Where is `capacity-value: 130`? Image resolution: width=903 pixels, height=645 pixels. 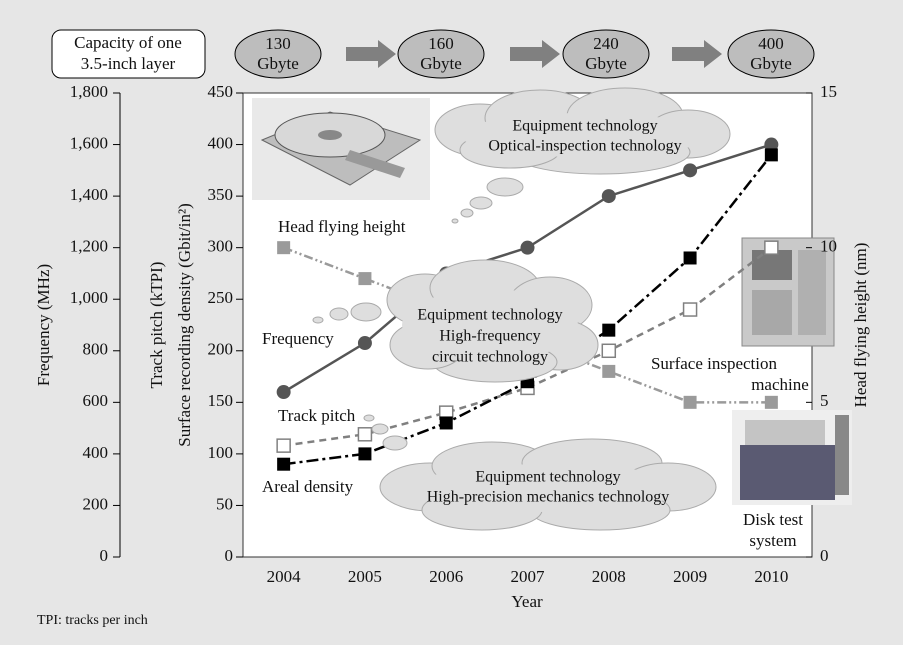
capacity-value: 130 is located at coordinates (278, 43).